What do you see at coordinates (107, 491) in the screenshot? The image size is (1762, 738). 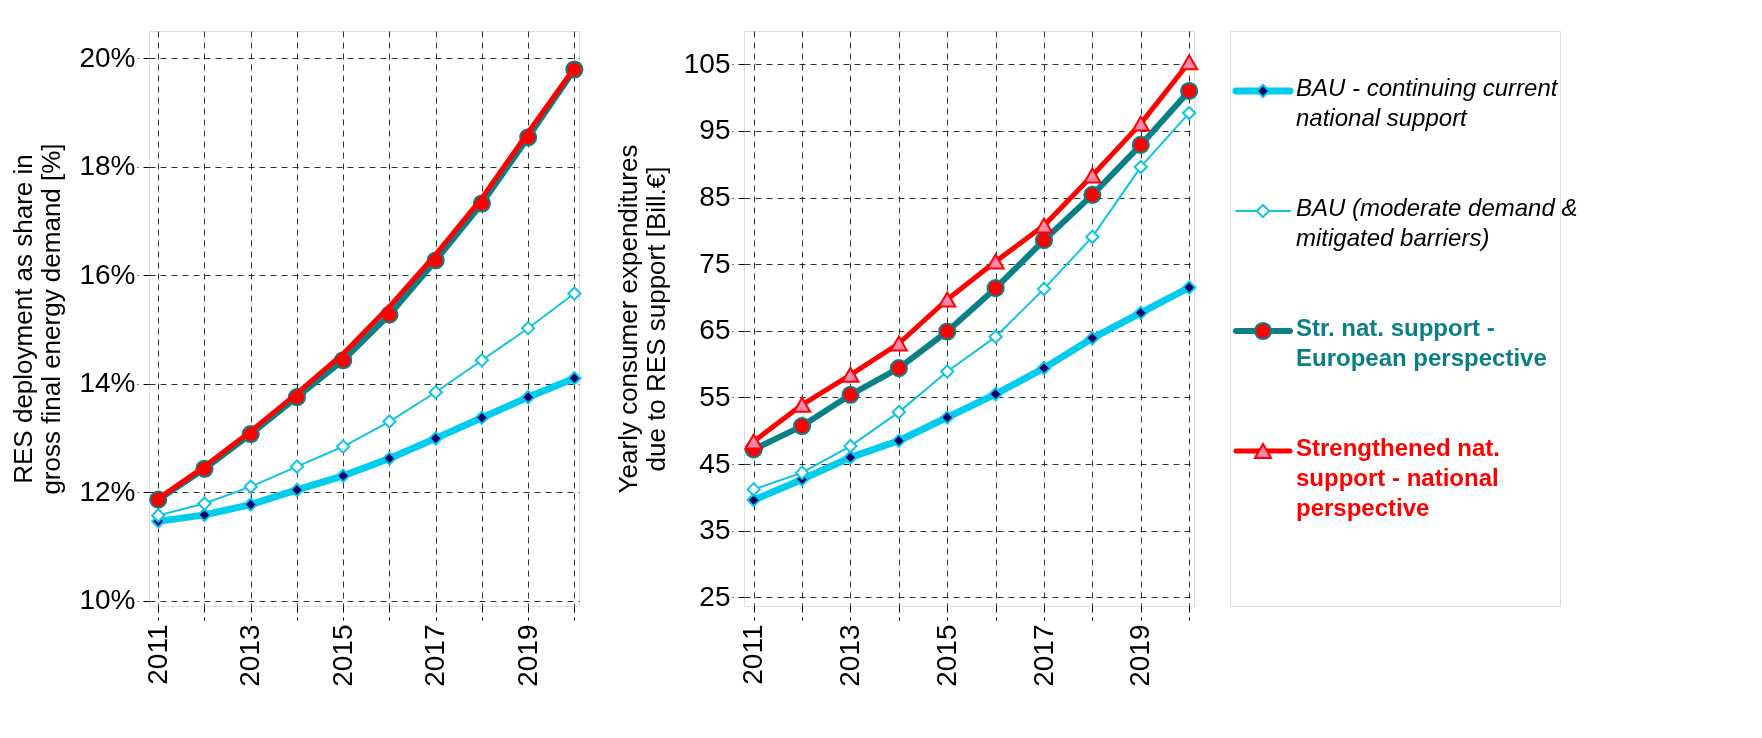 I see `y-tick-label: 12%` at bounding box center [107, 491].